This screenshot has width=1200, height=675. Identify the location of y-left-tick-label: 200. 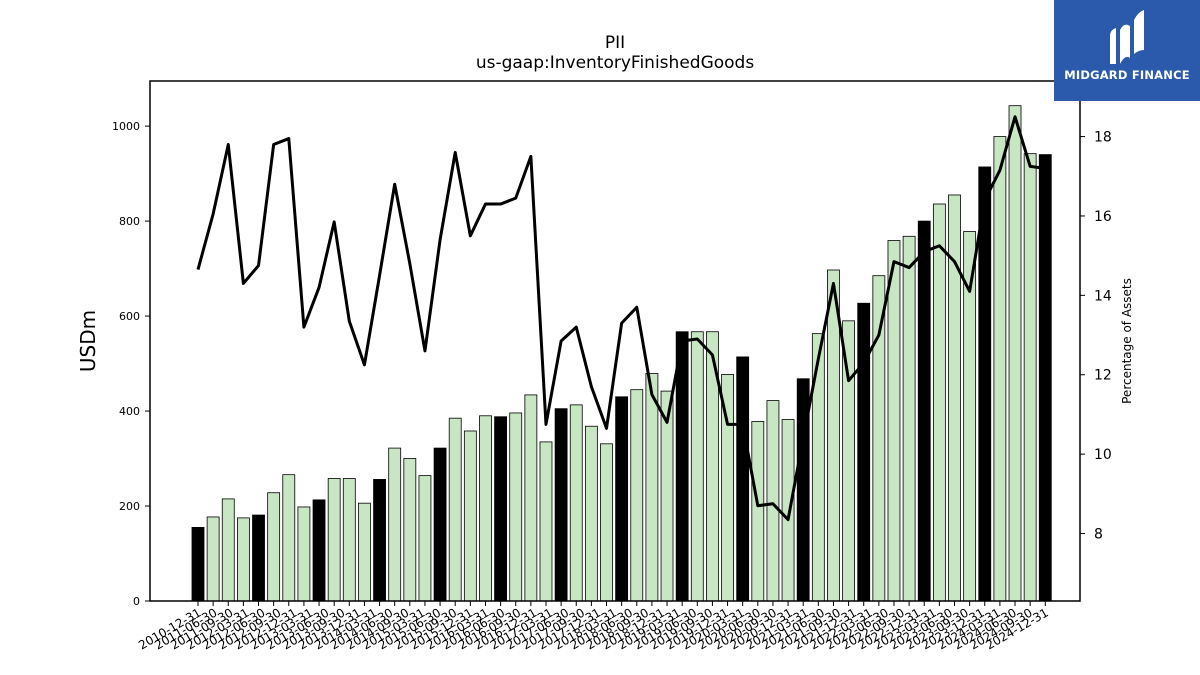
(129, 506).